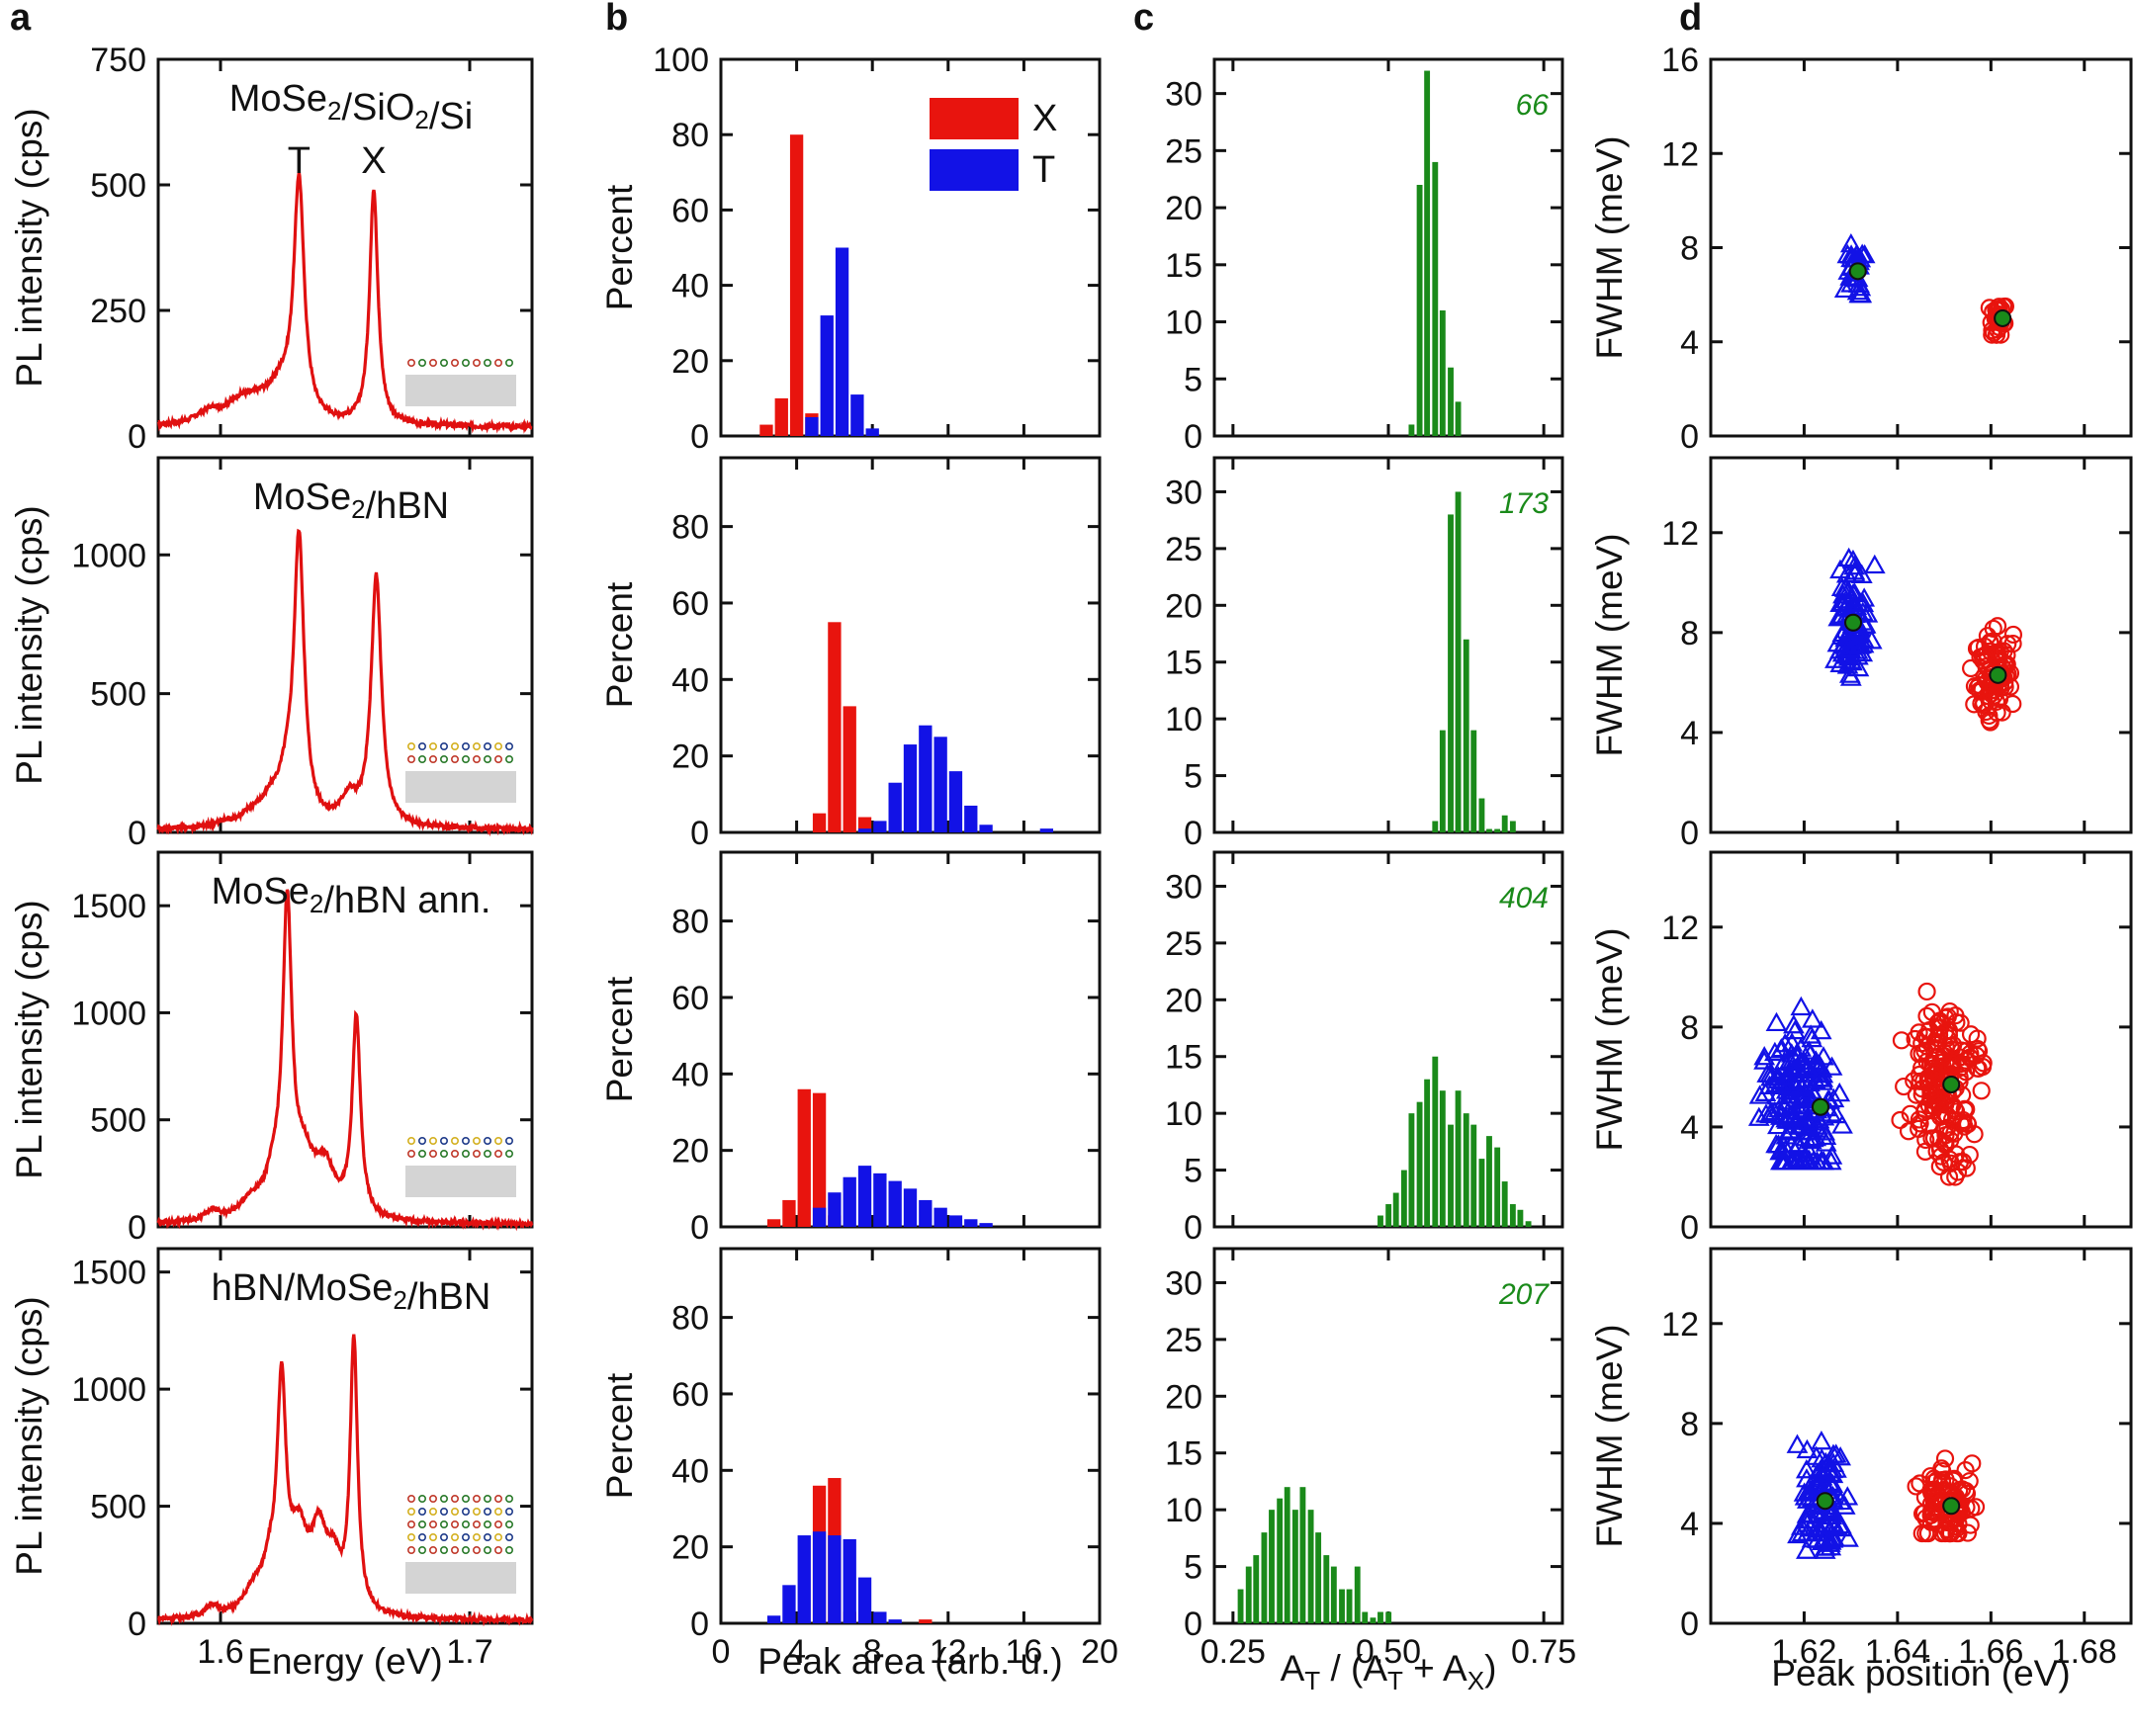 The height and width of the screenshot is (1736, 2133). Describe the element at coordinates (299, 161) in the screenshot. I see `peak-label-T: T` at that location.